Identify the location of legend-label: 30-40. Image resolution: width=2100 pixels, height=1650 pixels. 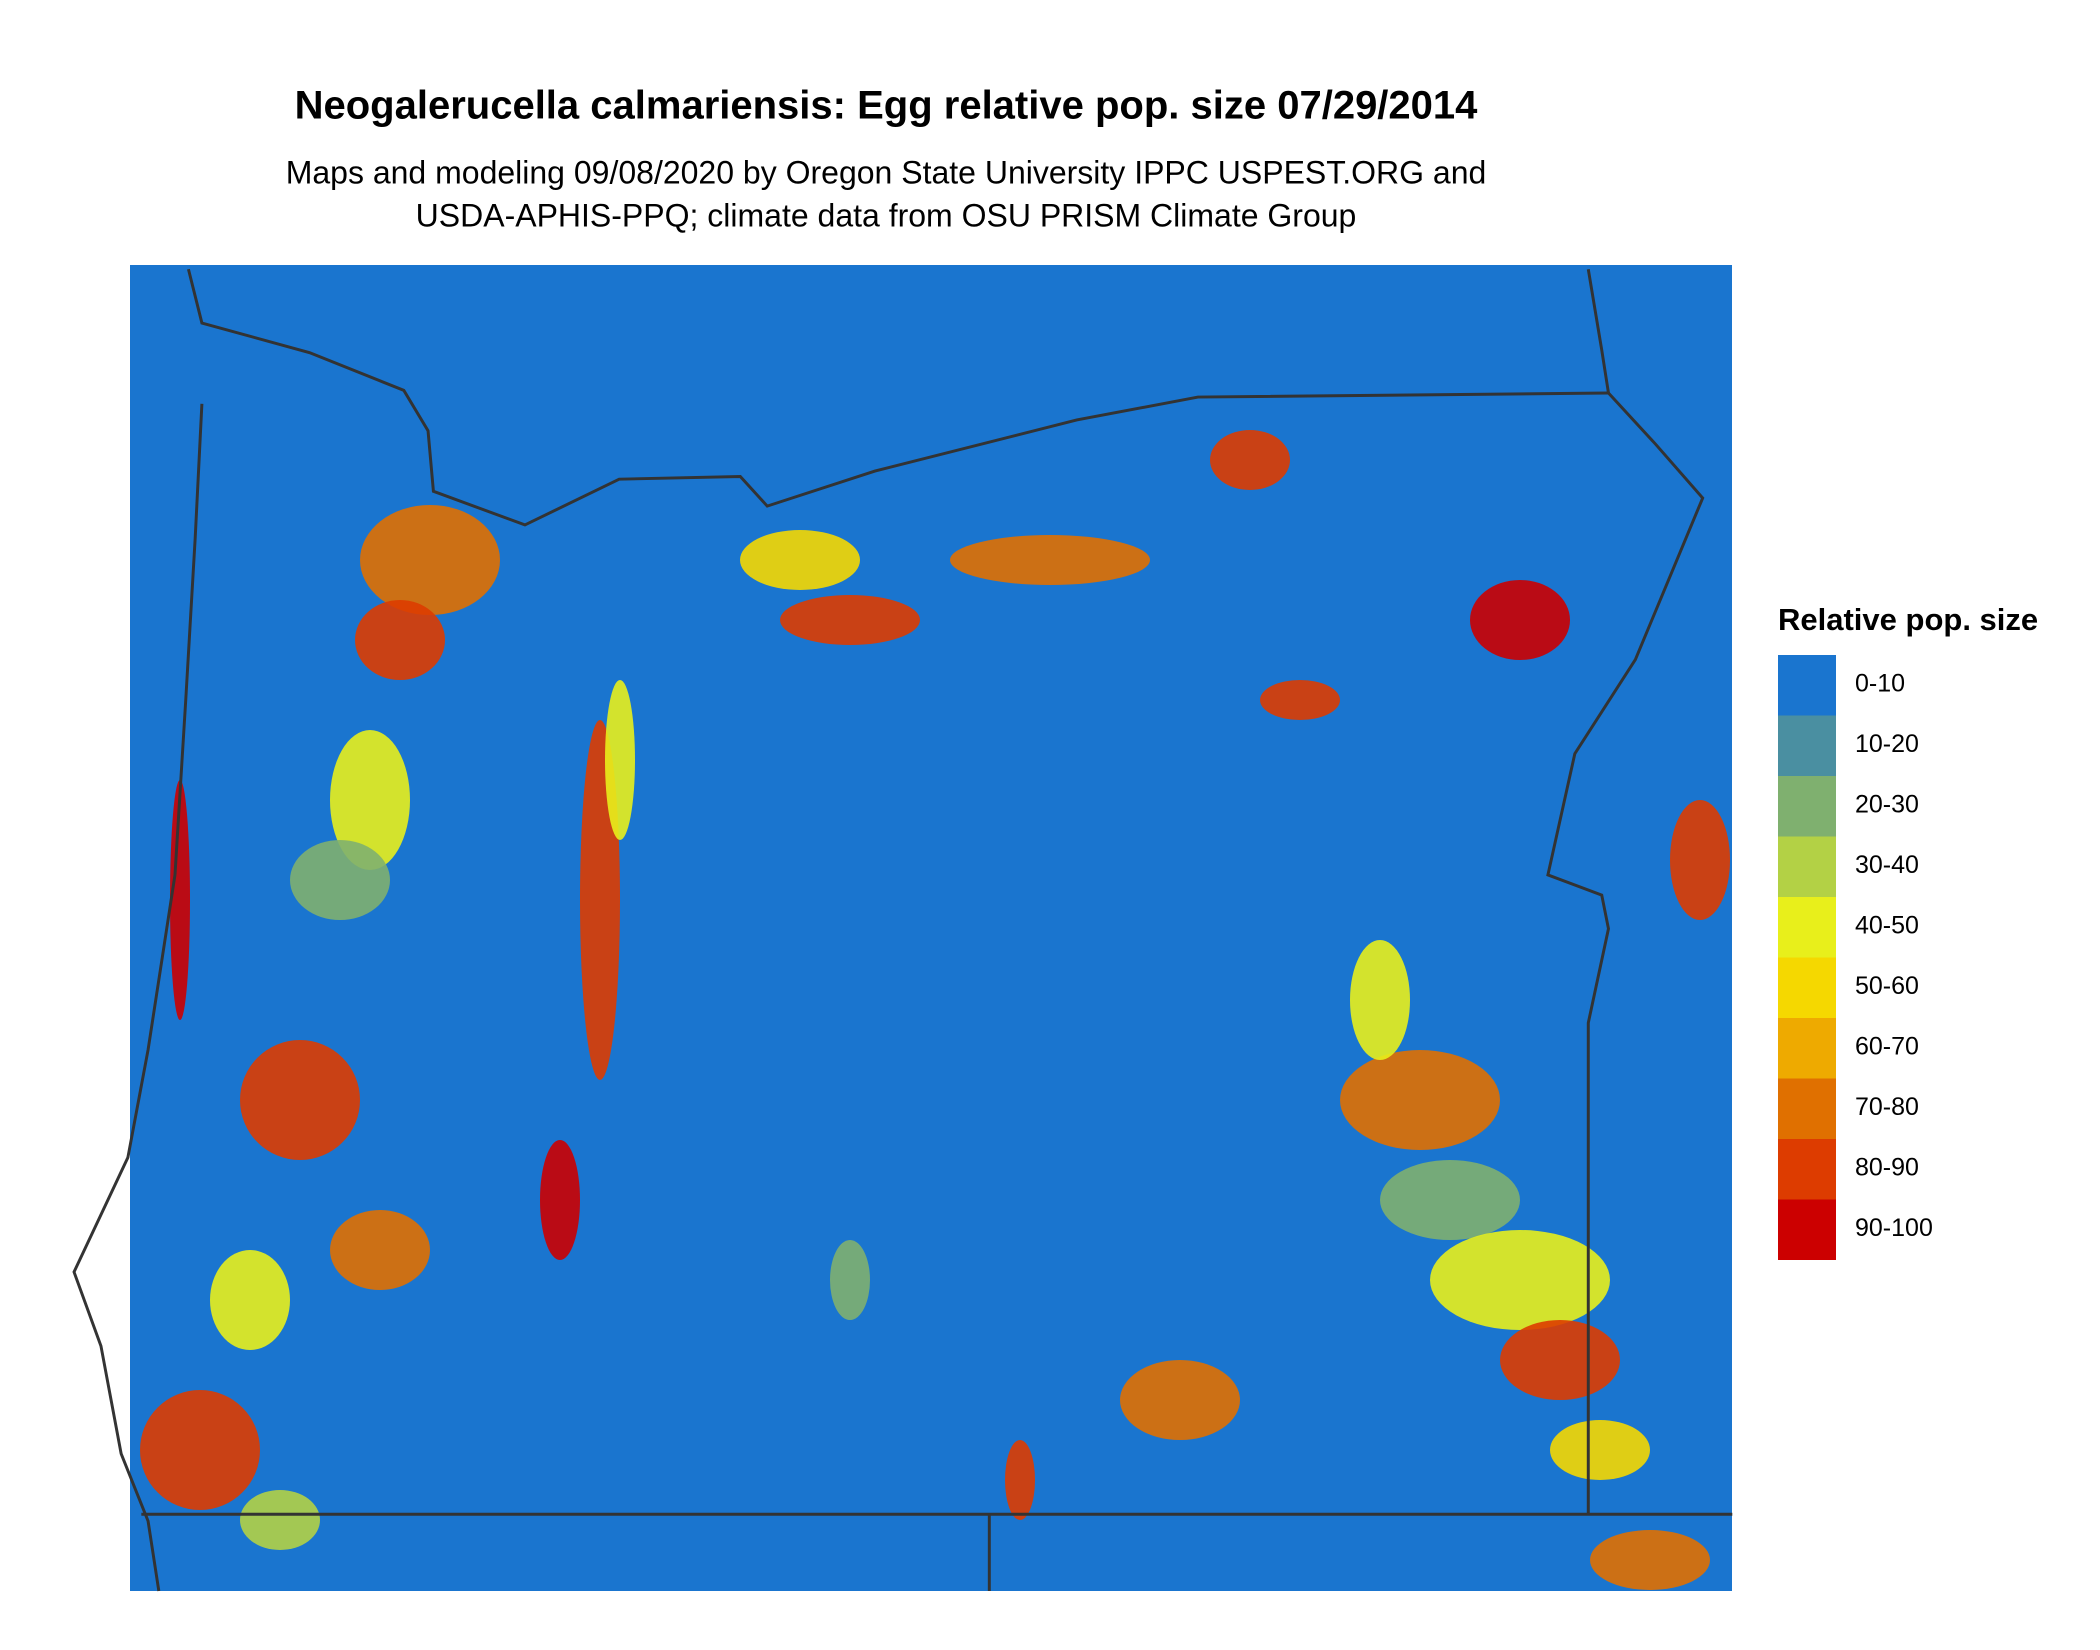
(1887, 865).